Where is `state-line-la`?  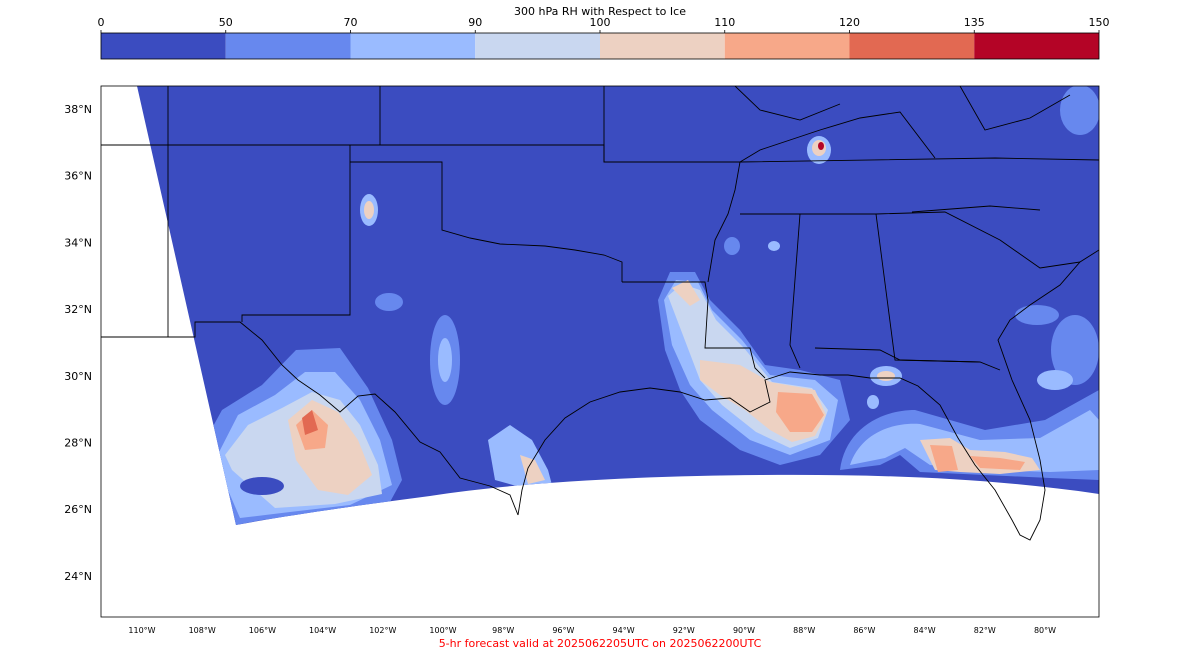 state-line-la is located at coordinates (694, 330).